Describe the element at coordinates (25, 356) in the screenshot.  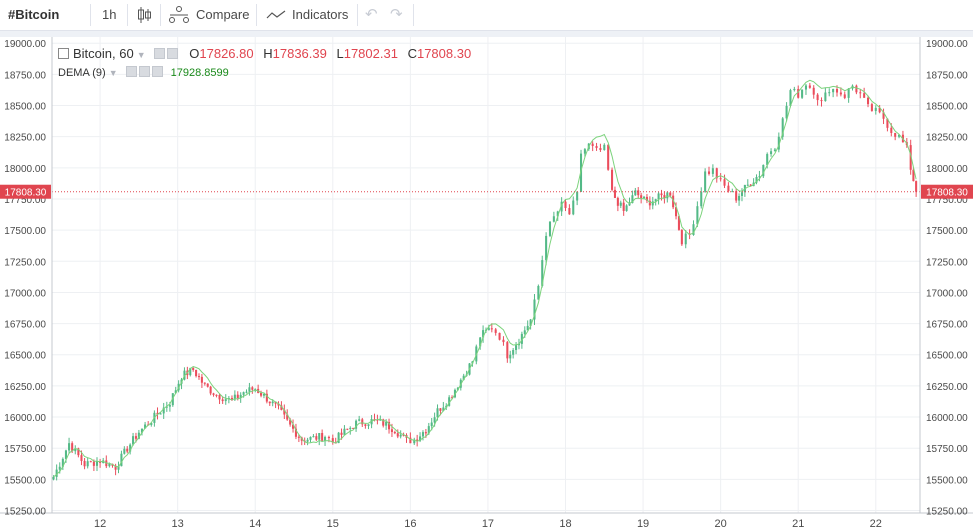
I see `y-tick-label-left: 16500.00` at that location.